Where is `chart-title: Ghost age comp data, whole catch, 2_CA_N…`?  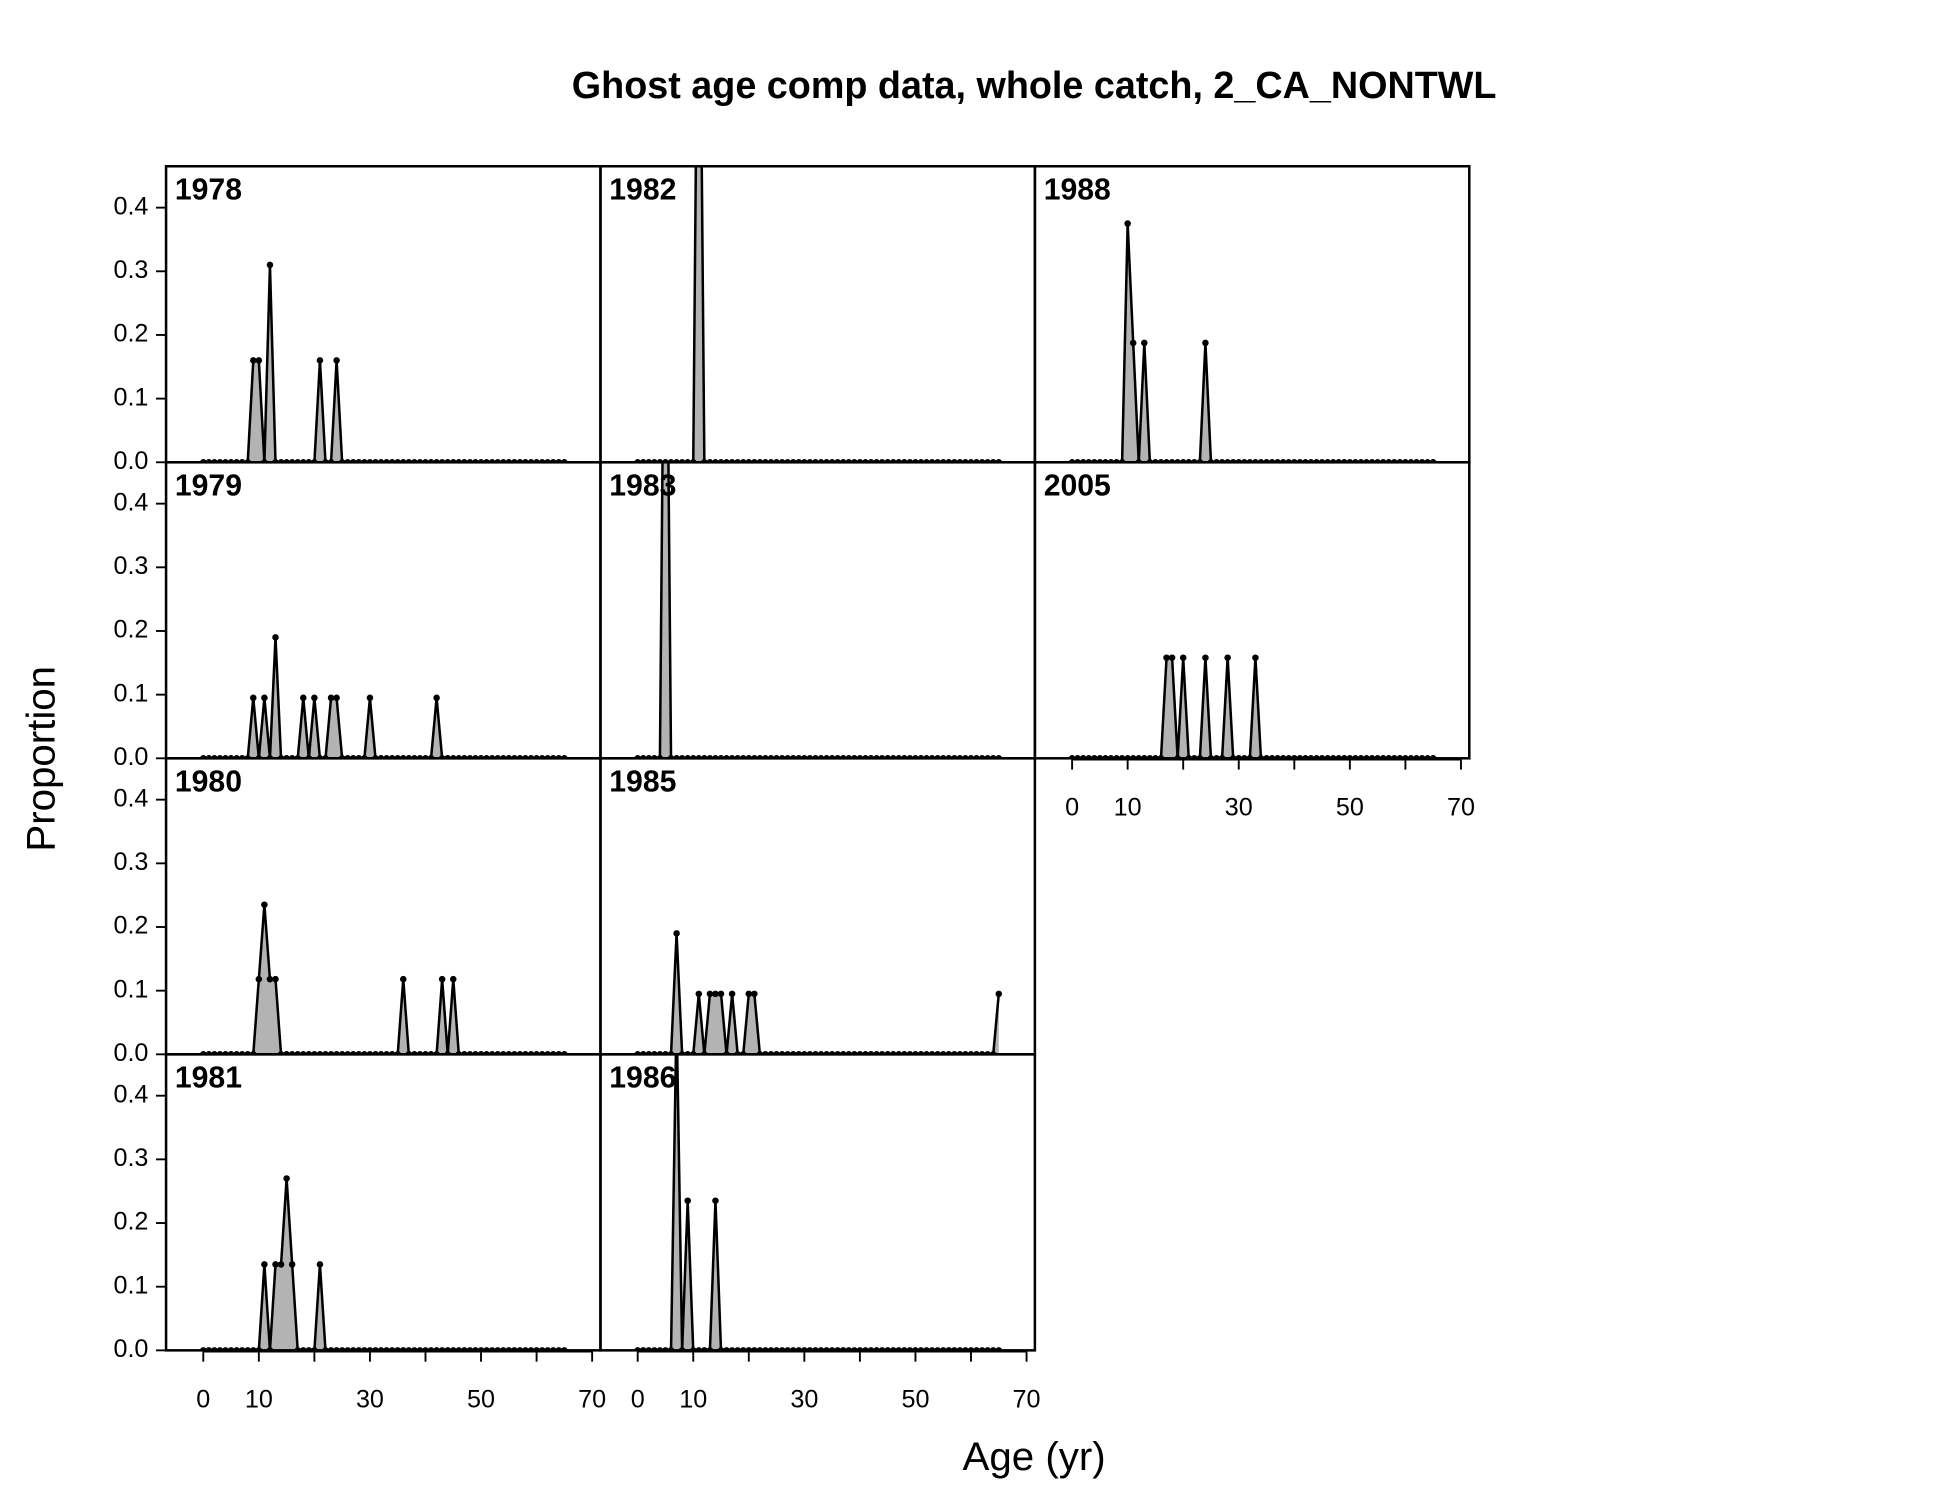
chart-title: Ghost age comp data, whole catch, 2_CA_N… is located at coordinates (1034, 85).